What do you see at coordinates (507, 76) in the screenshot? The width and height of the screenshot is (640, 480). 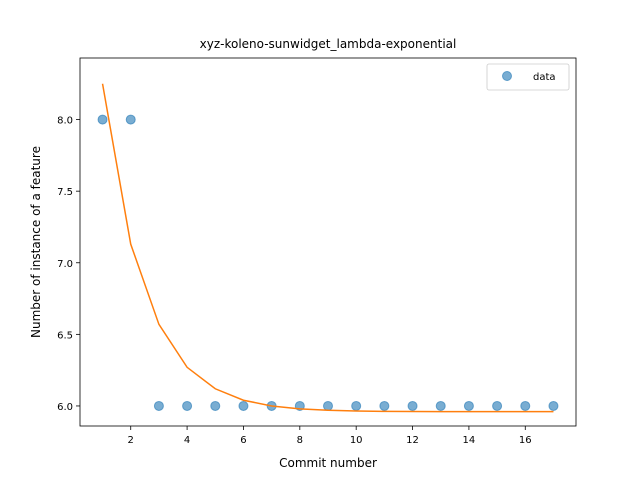 I see `legend-marker-data` at bounding box center [507, 76].